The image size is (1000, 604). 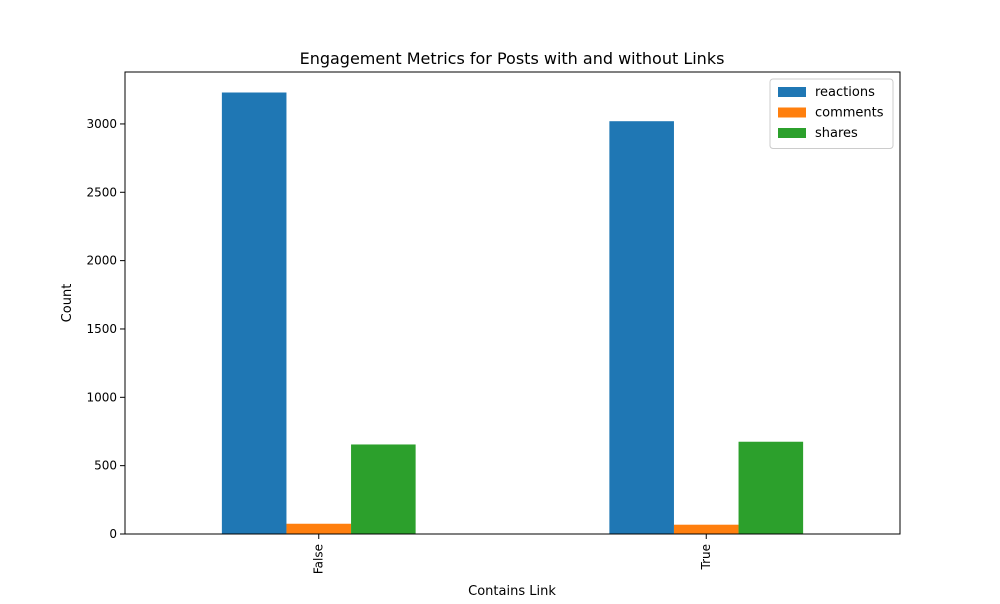 What do you see at coordinates (512, 591) in the screenshot?
I see `x-axis-label: Contains Link` at bounding box center [512, 591].